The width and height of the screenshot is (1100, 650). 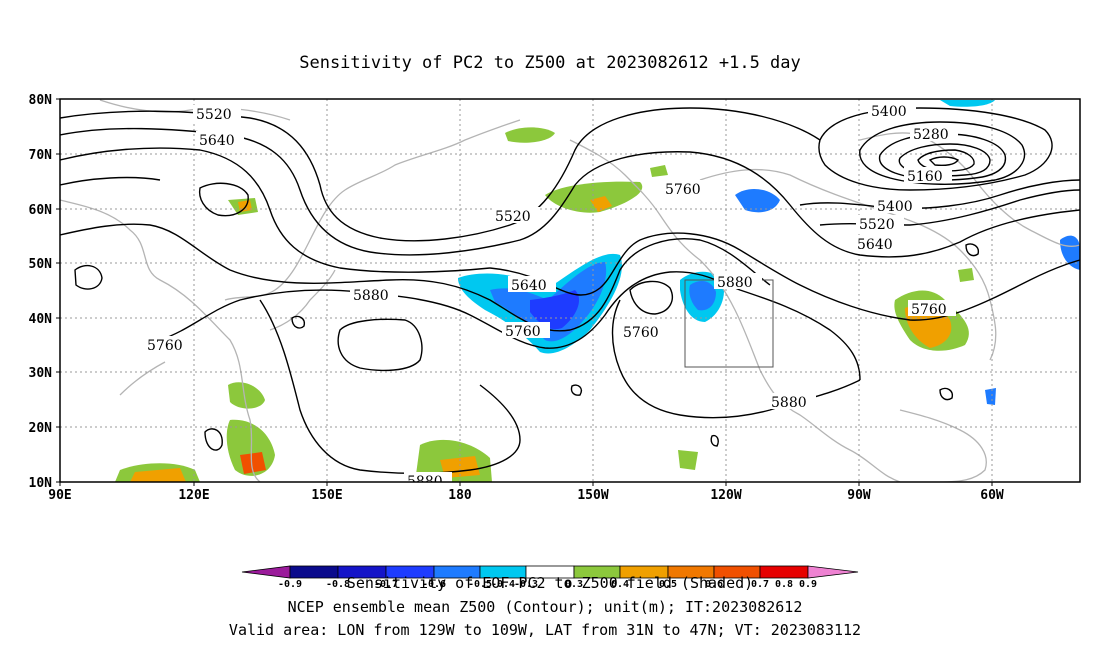 What do you see at coordinates (41, 428) in the screenshot?
I see `lat-label: 20N` at bounding box center [41, 428].